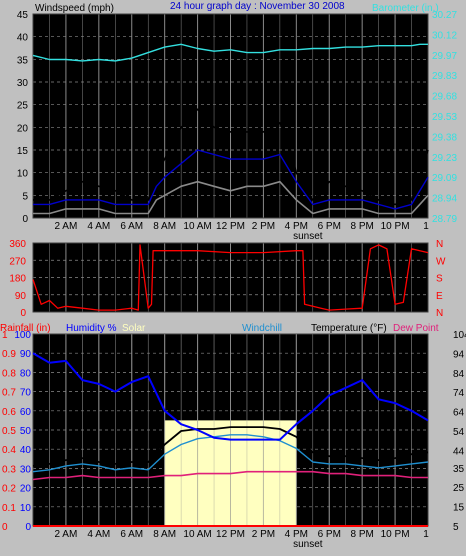  Describe the element at coordinates (262, 328) in the screenshot. I see `windchill-axis-title: Windchill` at that location.